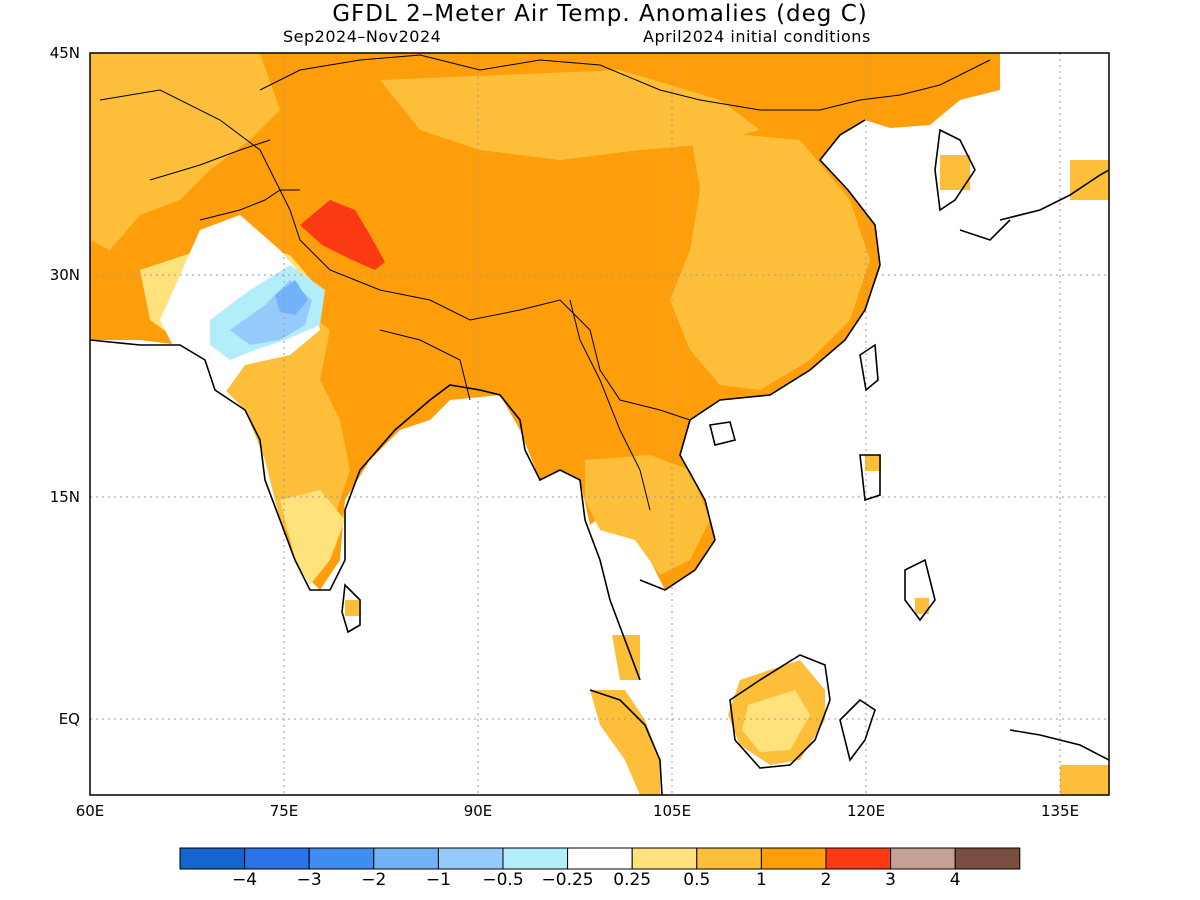 This screenshot has width=1200, height=900. What do you see at coordinates (567, 880) in the screenshot?
I see `colorbar-tick-label: −0.25` at bounding box center [567, 880].